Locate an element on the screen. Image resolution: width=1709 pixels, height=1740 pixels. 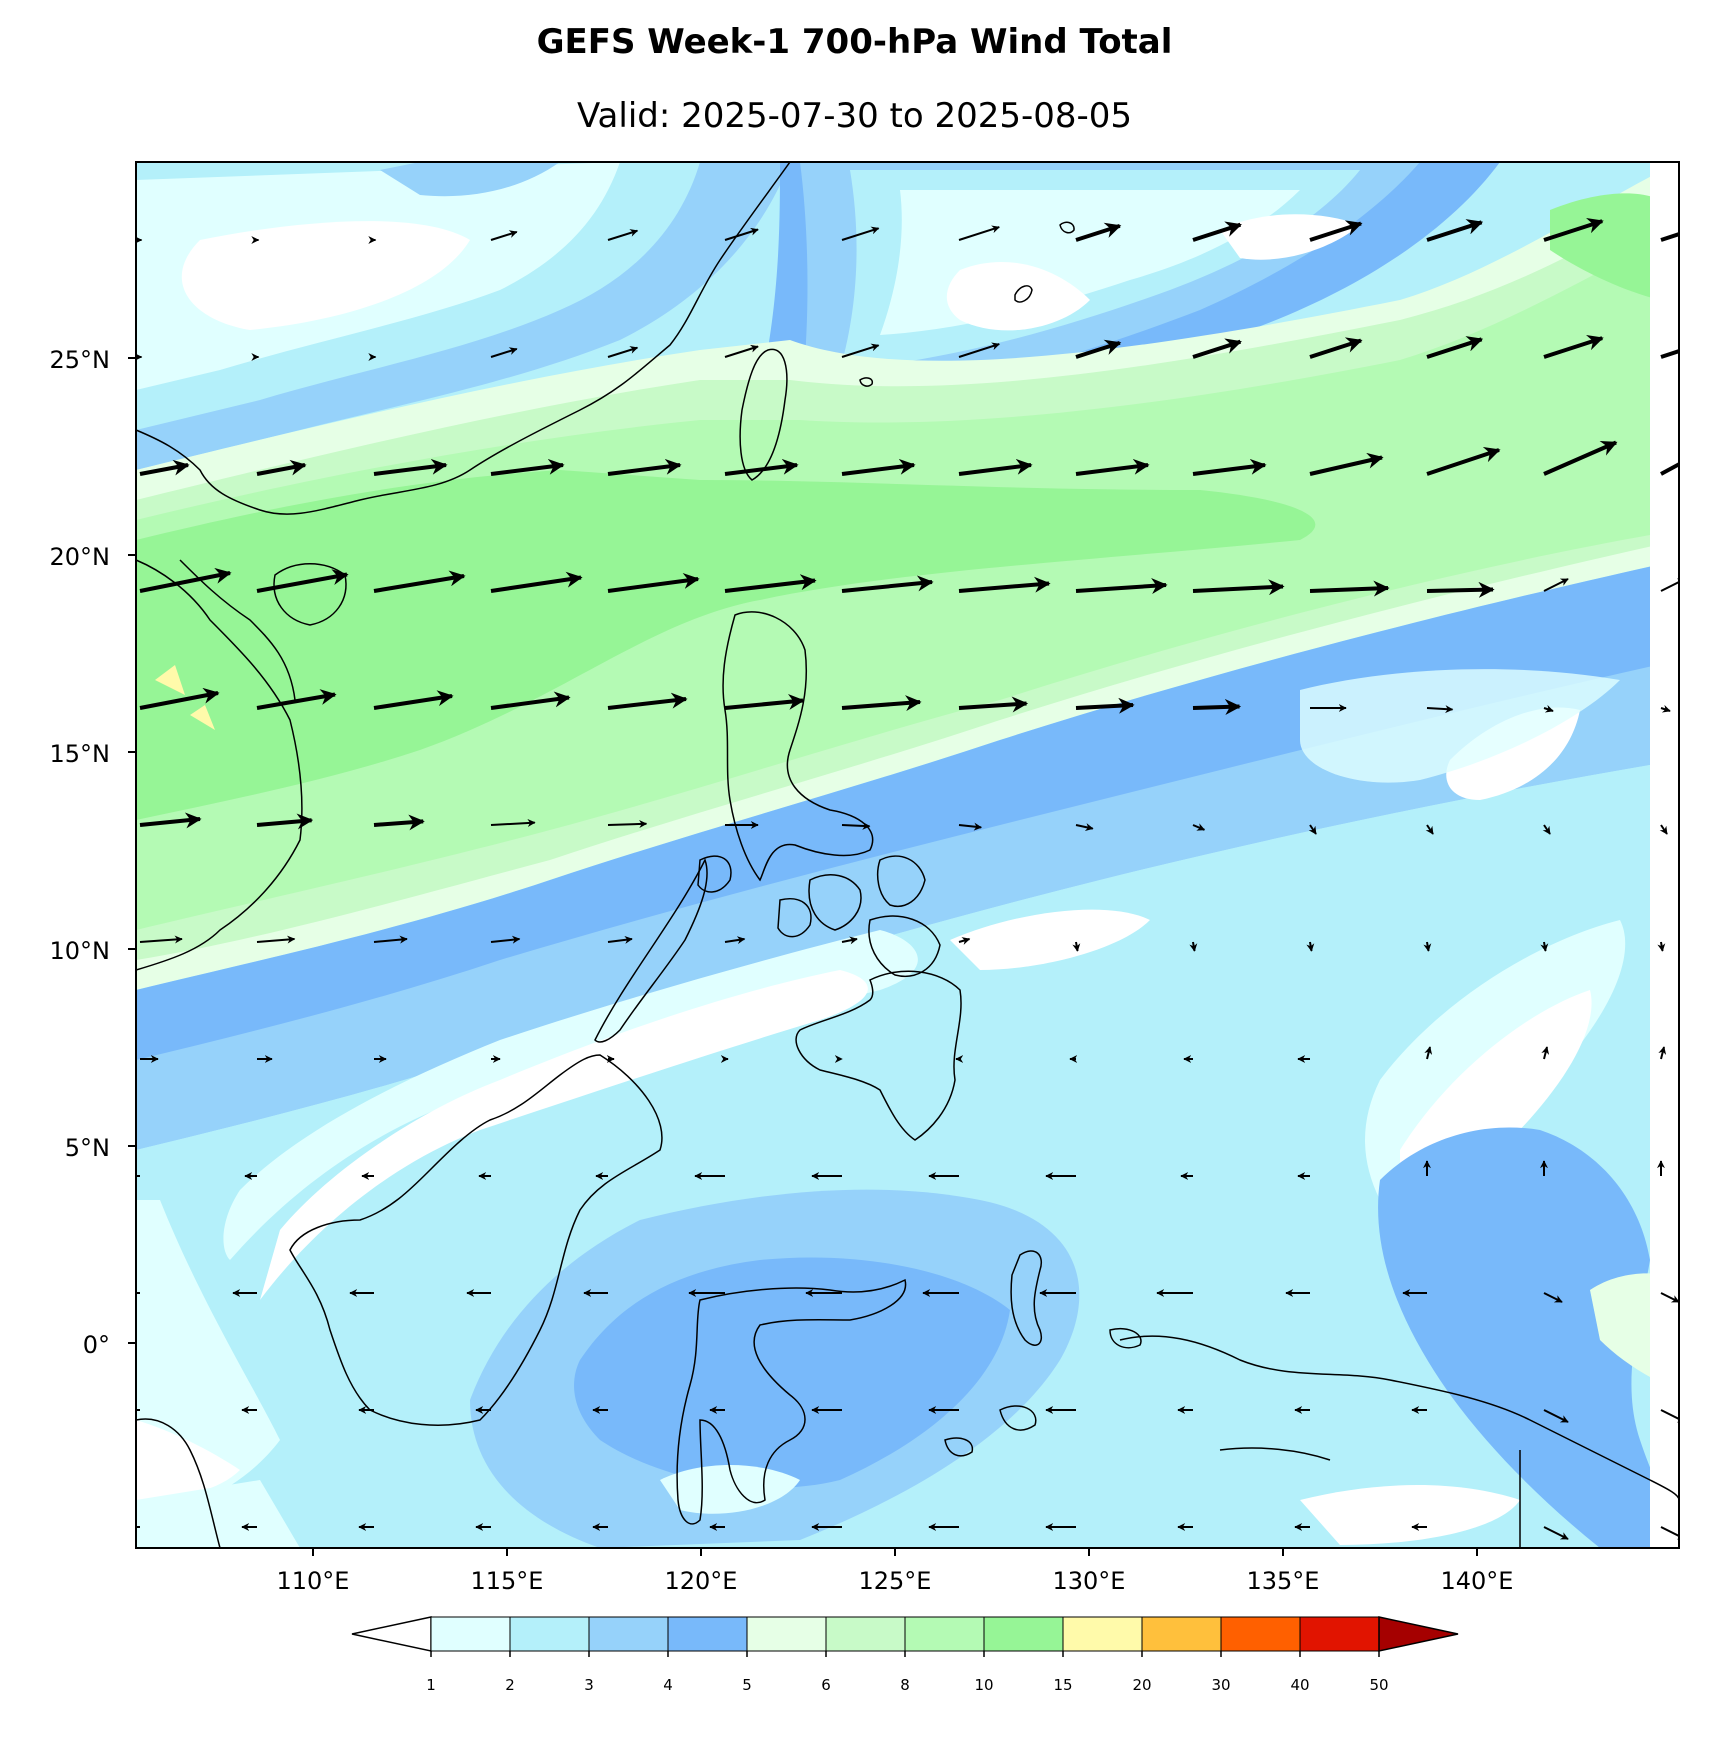
lat-label-15n: 15°N is located at coordinates (80, 754).